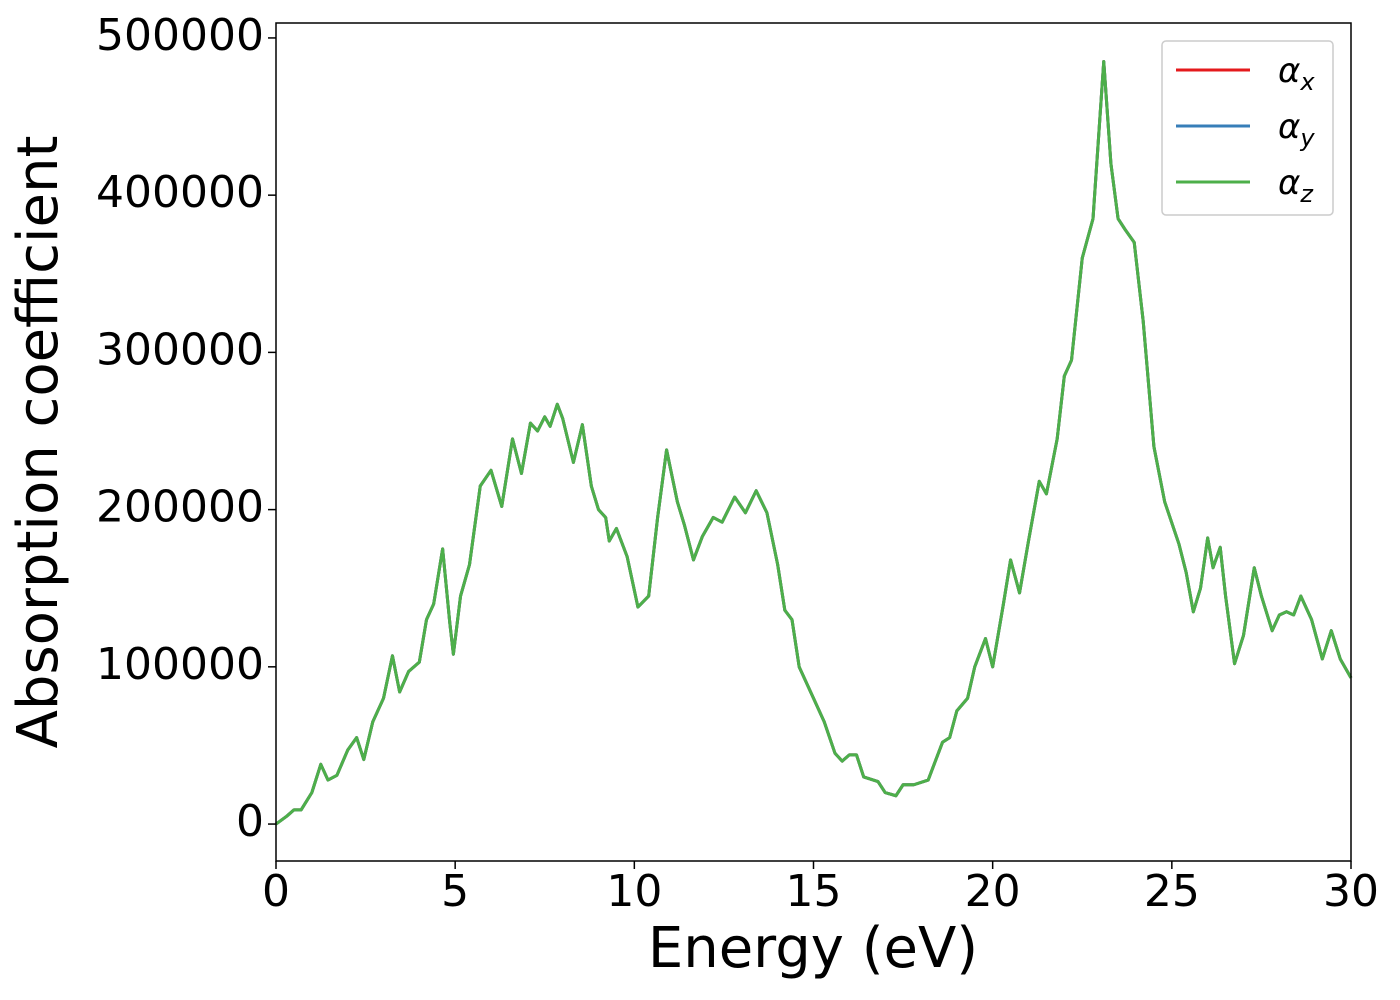 Image resolution: width=1400 pixels, height=1000 pixels. I want to click on x-tick-label: 10, so click(634, 891).